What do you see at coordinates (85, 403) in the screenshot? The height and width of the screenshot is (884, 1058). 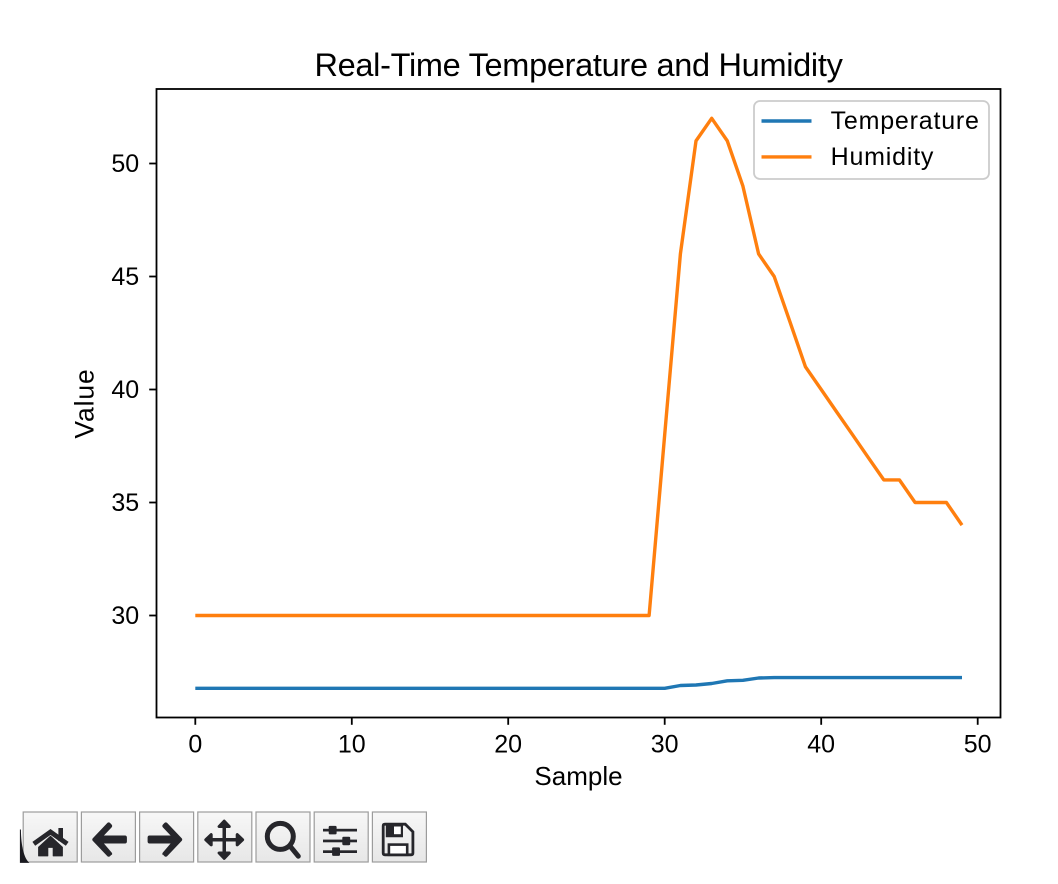 I see `svg-text: Value` at bounding box center [85, 403].